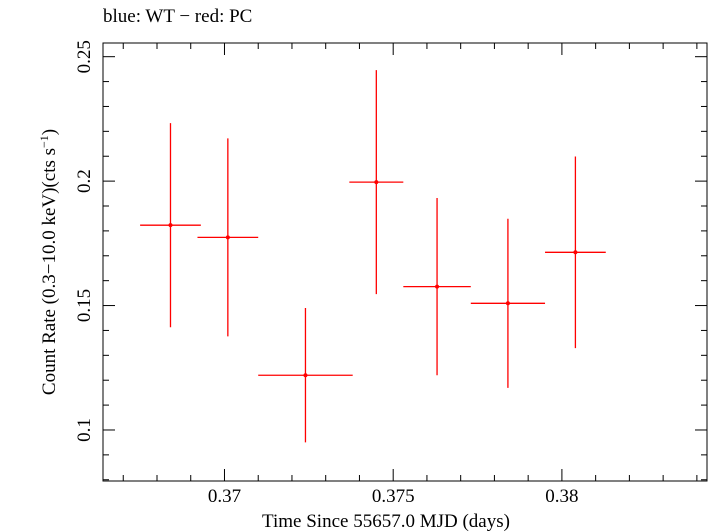  Describe the element at coordinates (224, 496) in the screenshot. I see `x-tick-label: 0.37` at that location.